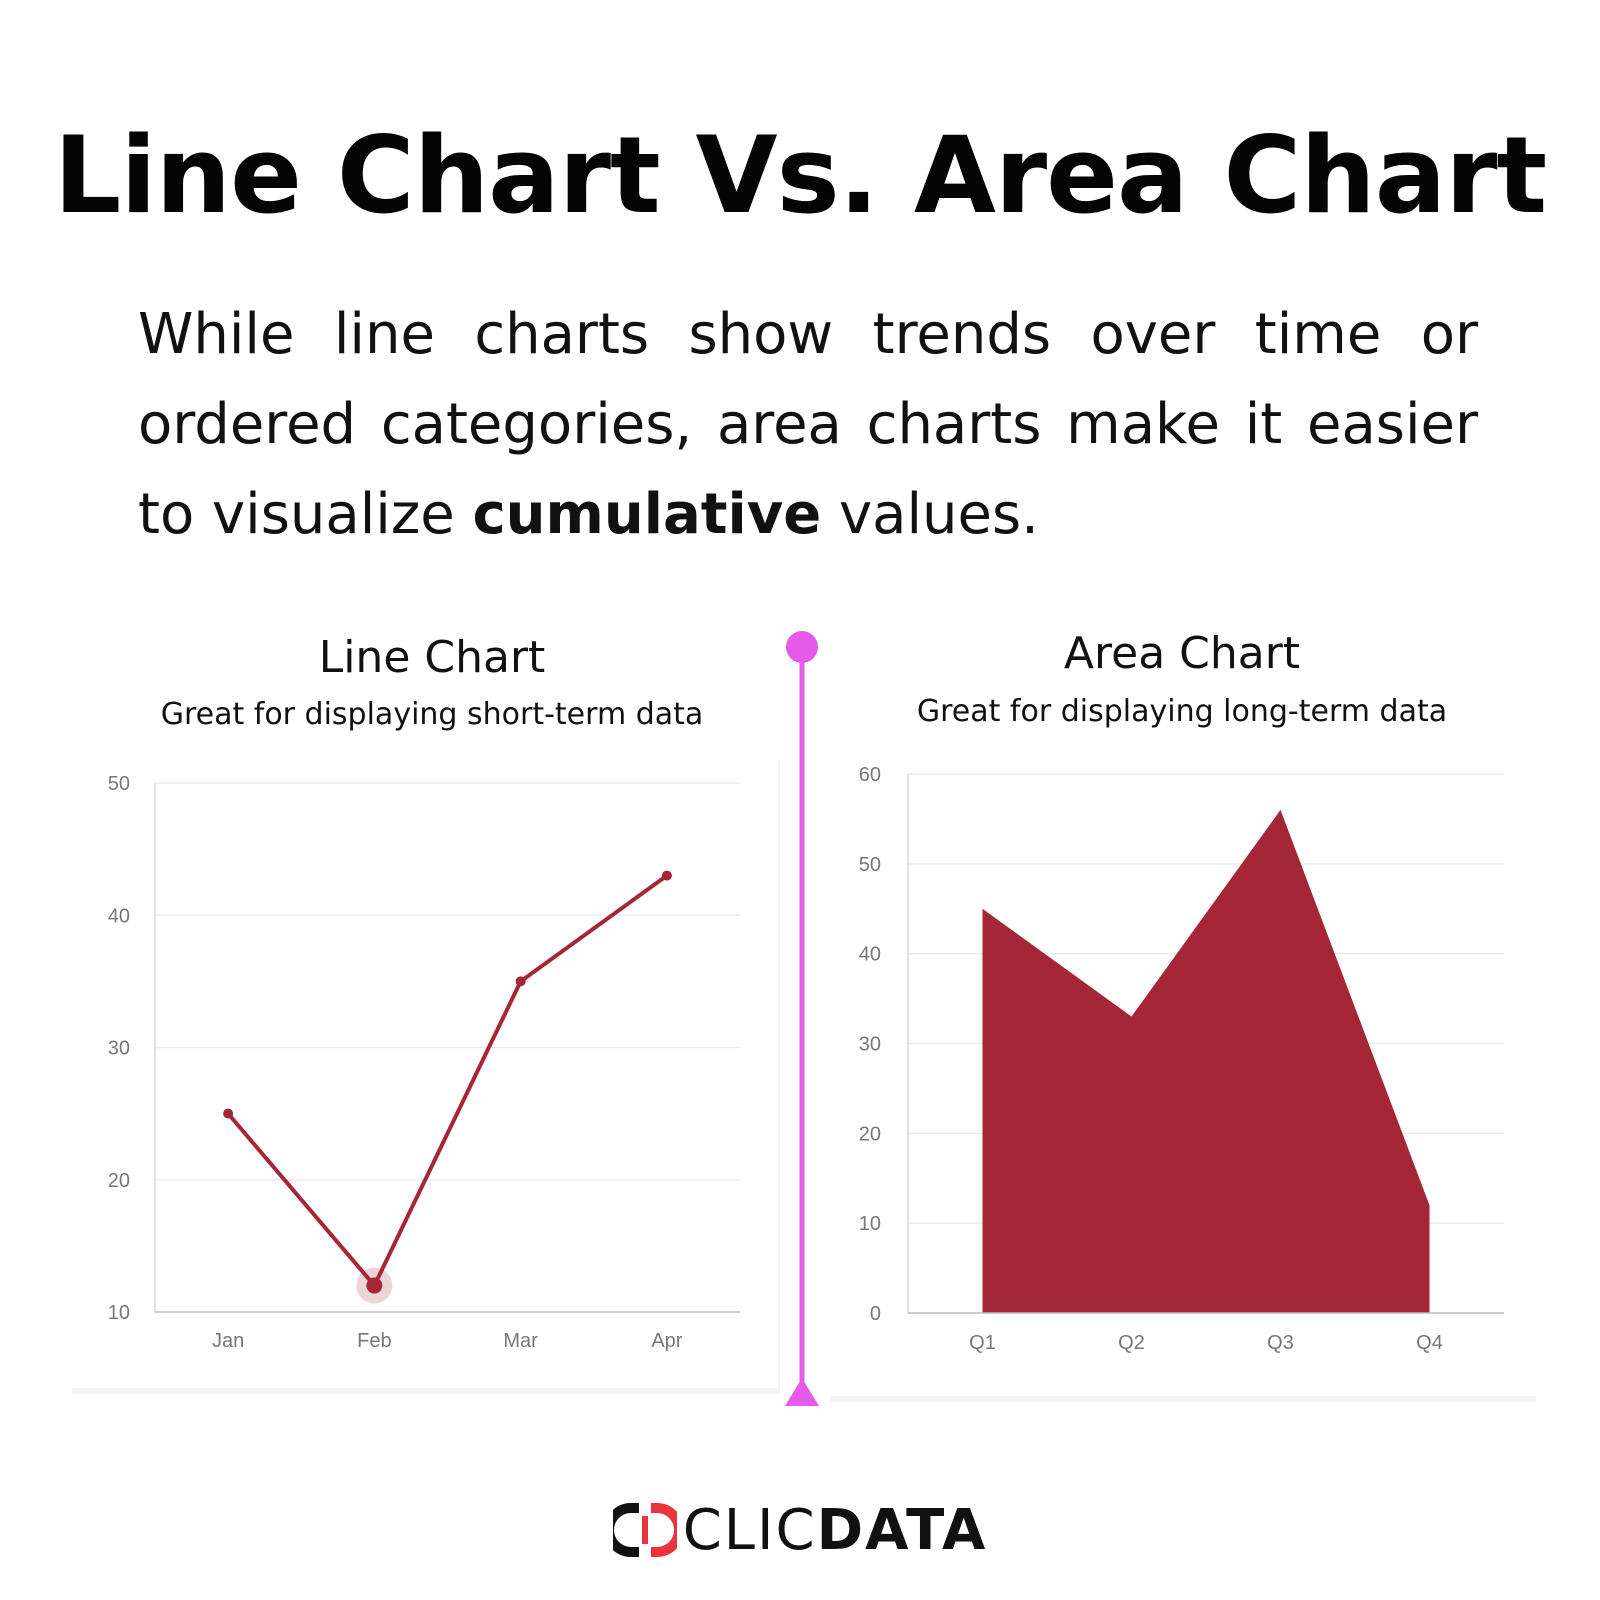 This screenshot has width=1600, height=1600. I want to click on clicdata-logo-icon, so click(644, 1530).